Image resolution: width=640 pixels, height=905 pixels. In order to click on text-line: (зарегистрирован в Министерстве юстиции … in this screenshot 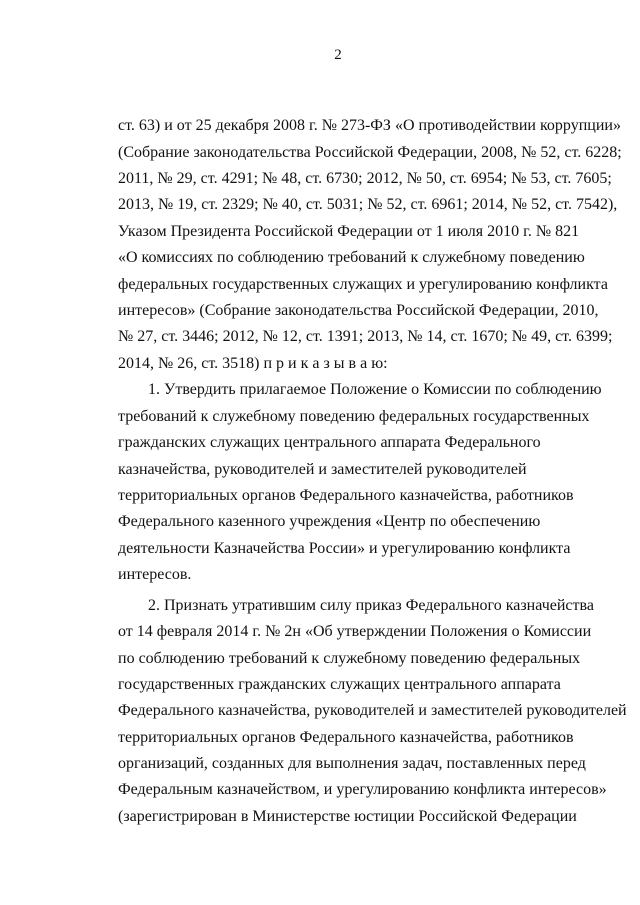, I will do `click(347, 816)`.